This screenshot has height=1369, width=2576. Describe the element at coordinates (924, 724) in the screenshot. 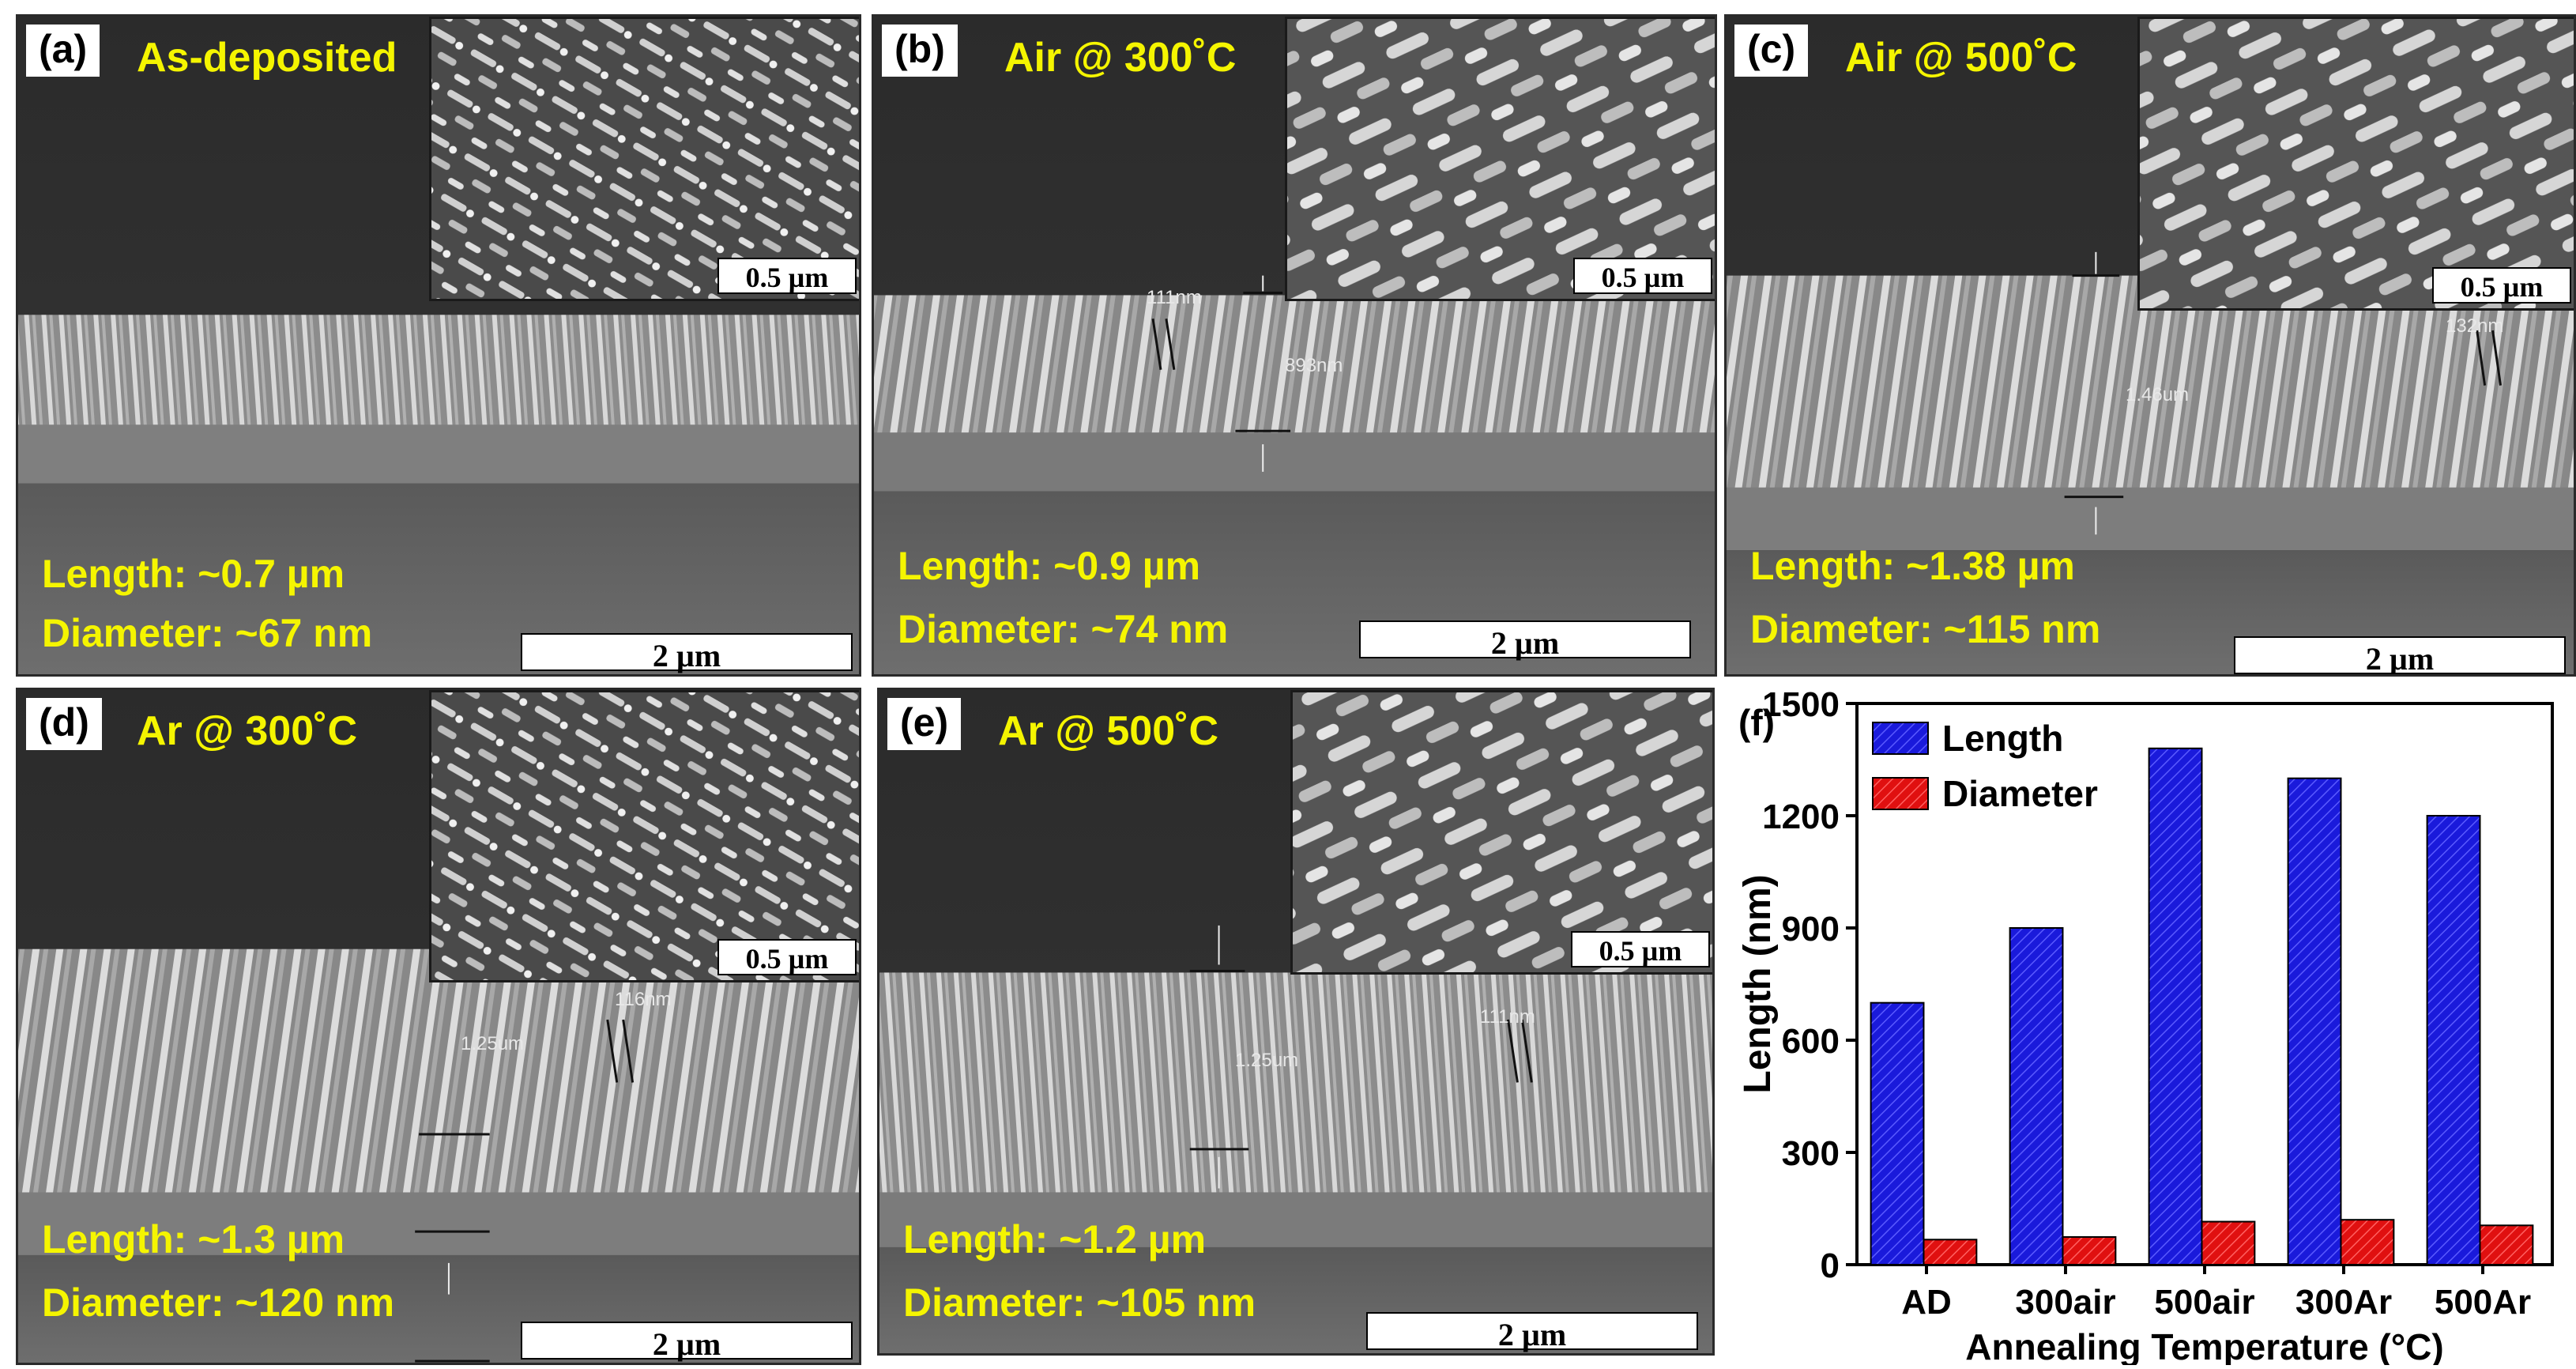

I see `panel-label: (e)` at that location.